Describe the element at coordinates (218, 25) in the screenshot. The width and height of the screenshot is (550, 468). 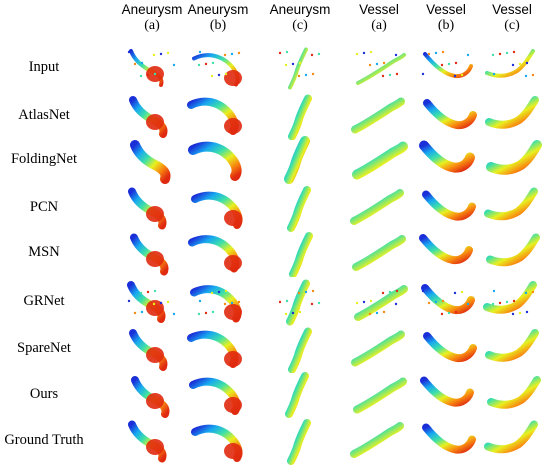
I see `column-header-sub: (b)` at that location.